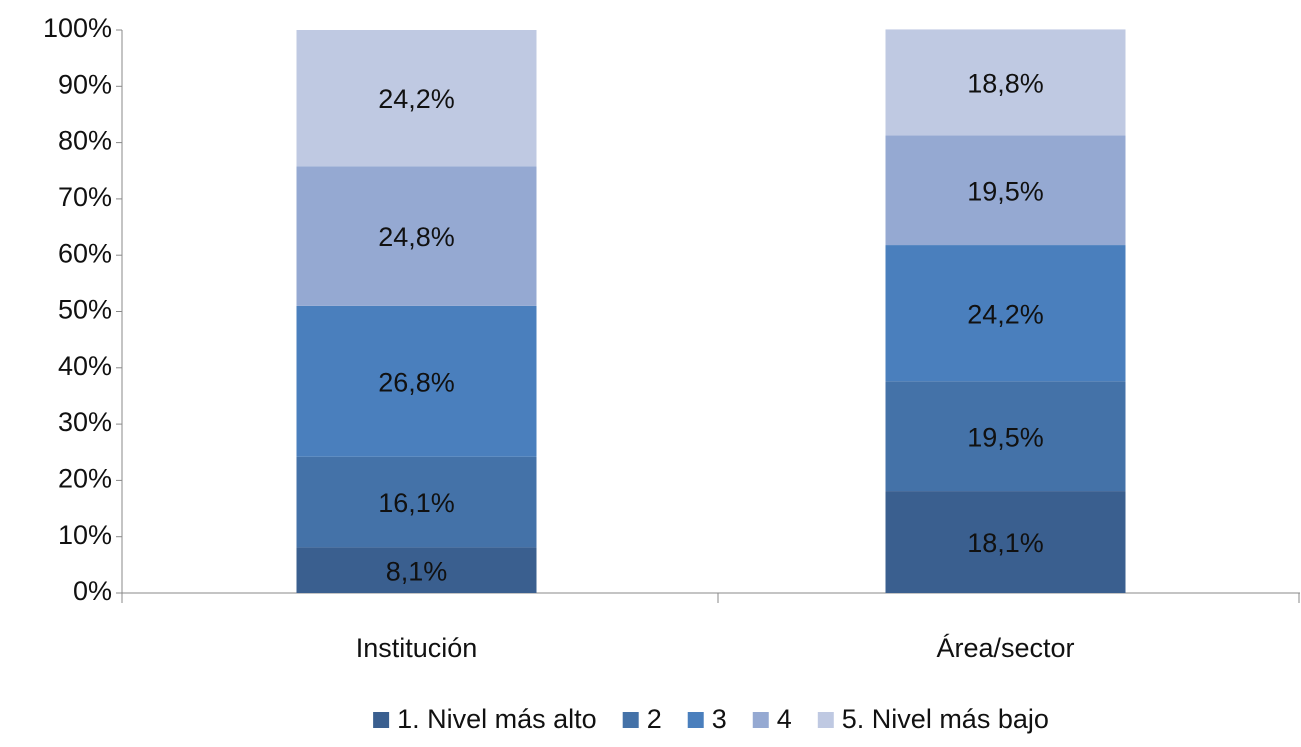  I want to click on y-tick-label: 70%, so click(85, 197).